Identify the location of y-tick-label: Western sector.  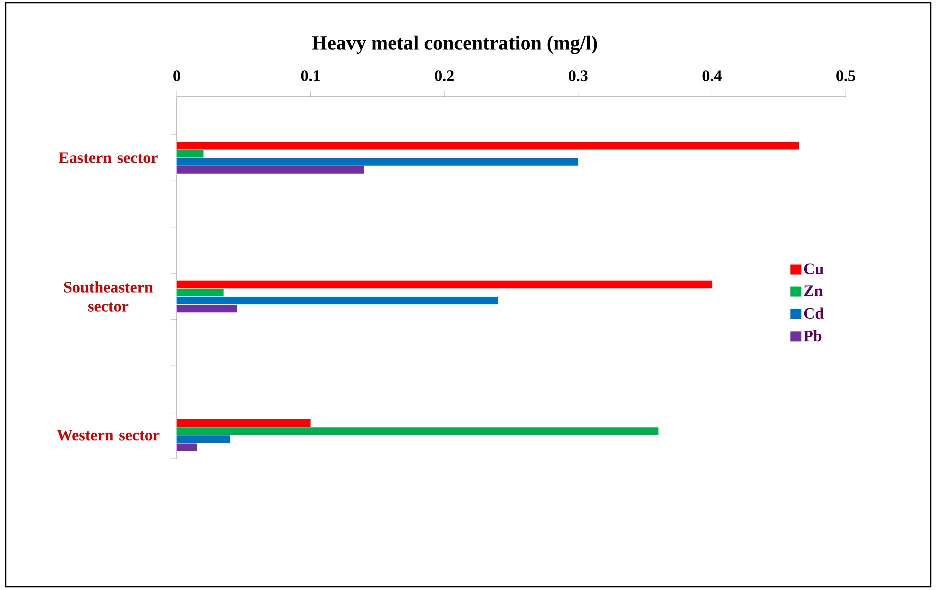
(108, 435).